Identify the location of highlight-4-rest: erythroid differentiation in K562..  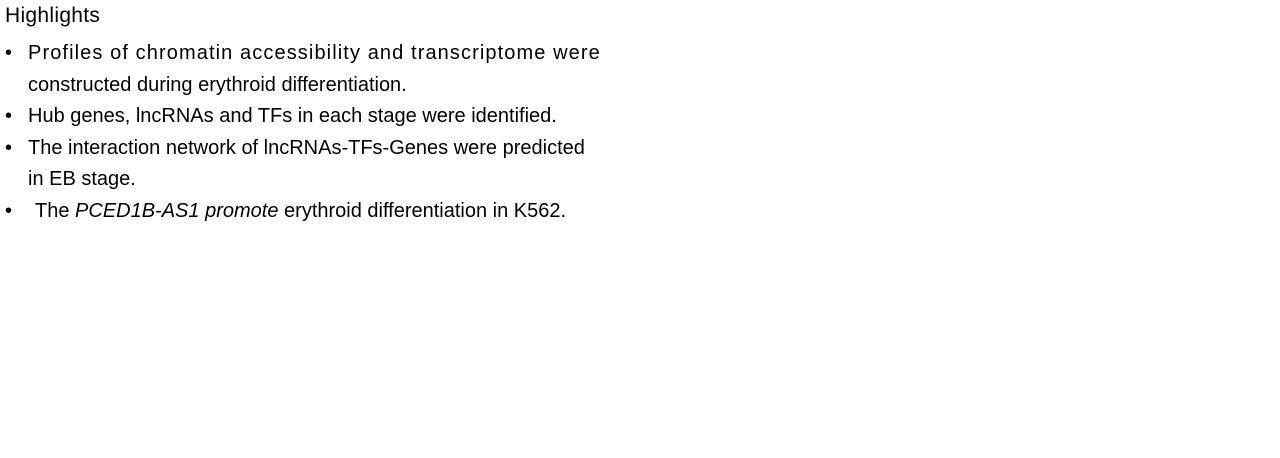
(425, 210).